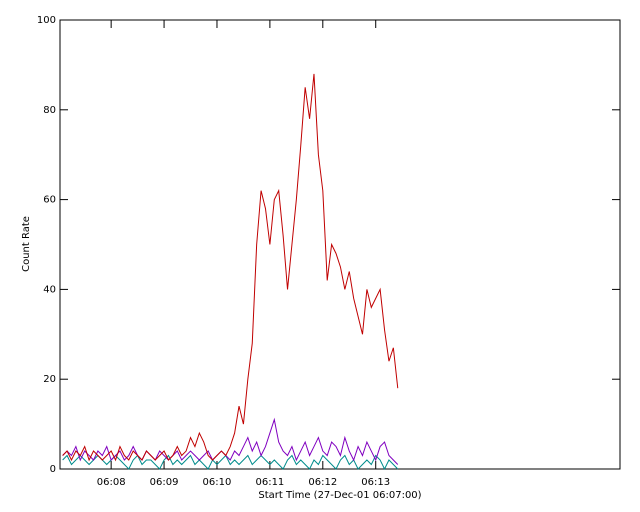 The width and height of the screenshot is (640, 512). Describe the element at coordinates (217, 482) in the screenshot. I see `x-tick-label: 06:10` at that location.